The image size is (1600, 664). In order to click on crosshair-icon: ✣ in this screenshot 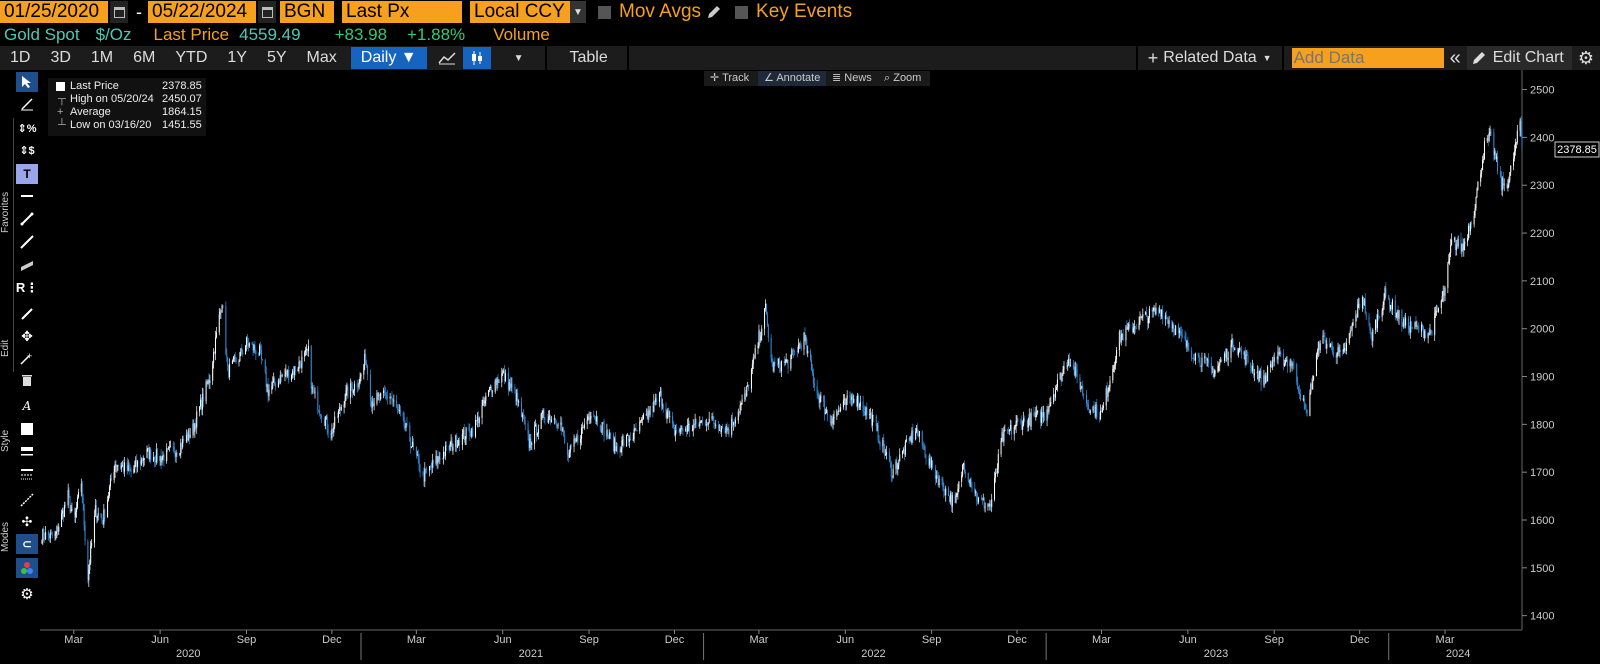, I will do `click(27, 521)`.